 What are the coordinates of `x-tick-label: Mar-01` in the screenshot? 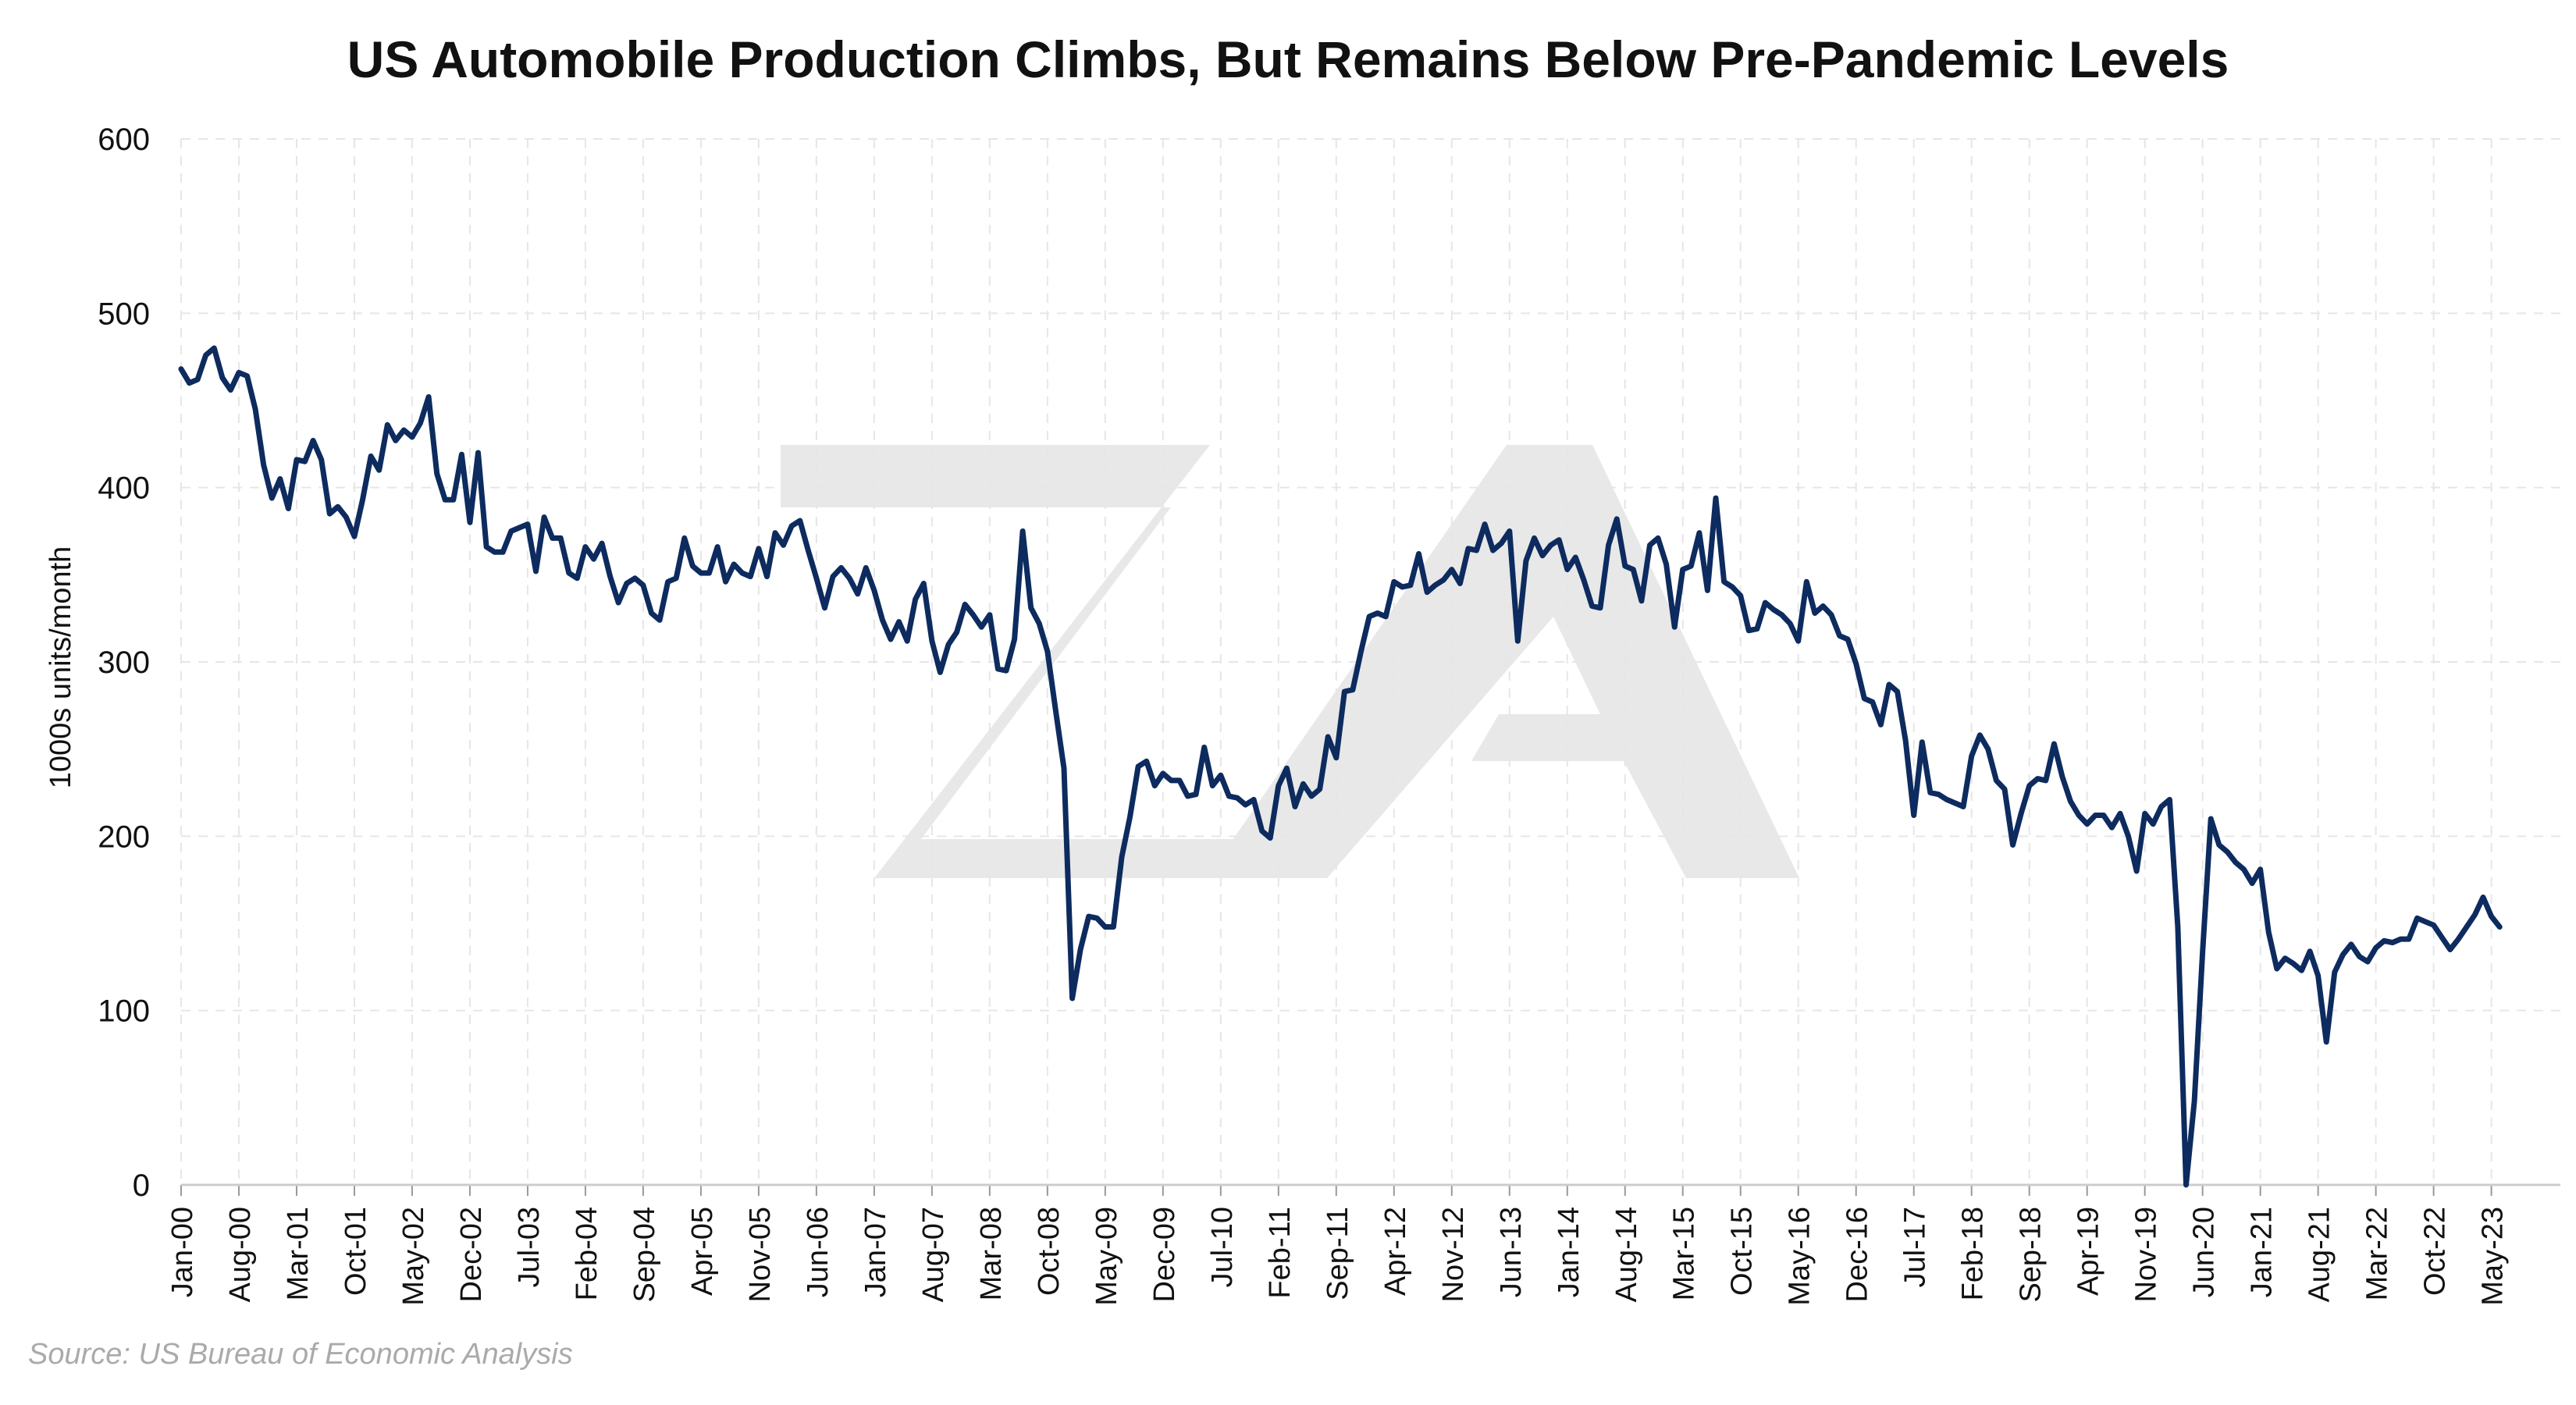 It's located at (298, 1253).